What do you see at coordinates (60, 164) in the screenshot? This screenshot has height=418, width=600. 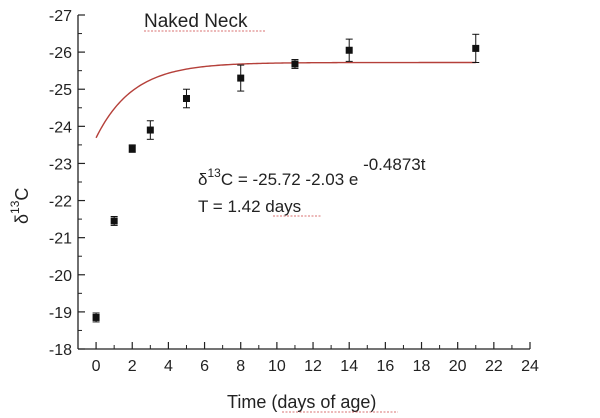 I see `y-tick-label: -23` at bounding box center [60, 164].